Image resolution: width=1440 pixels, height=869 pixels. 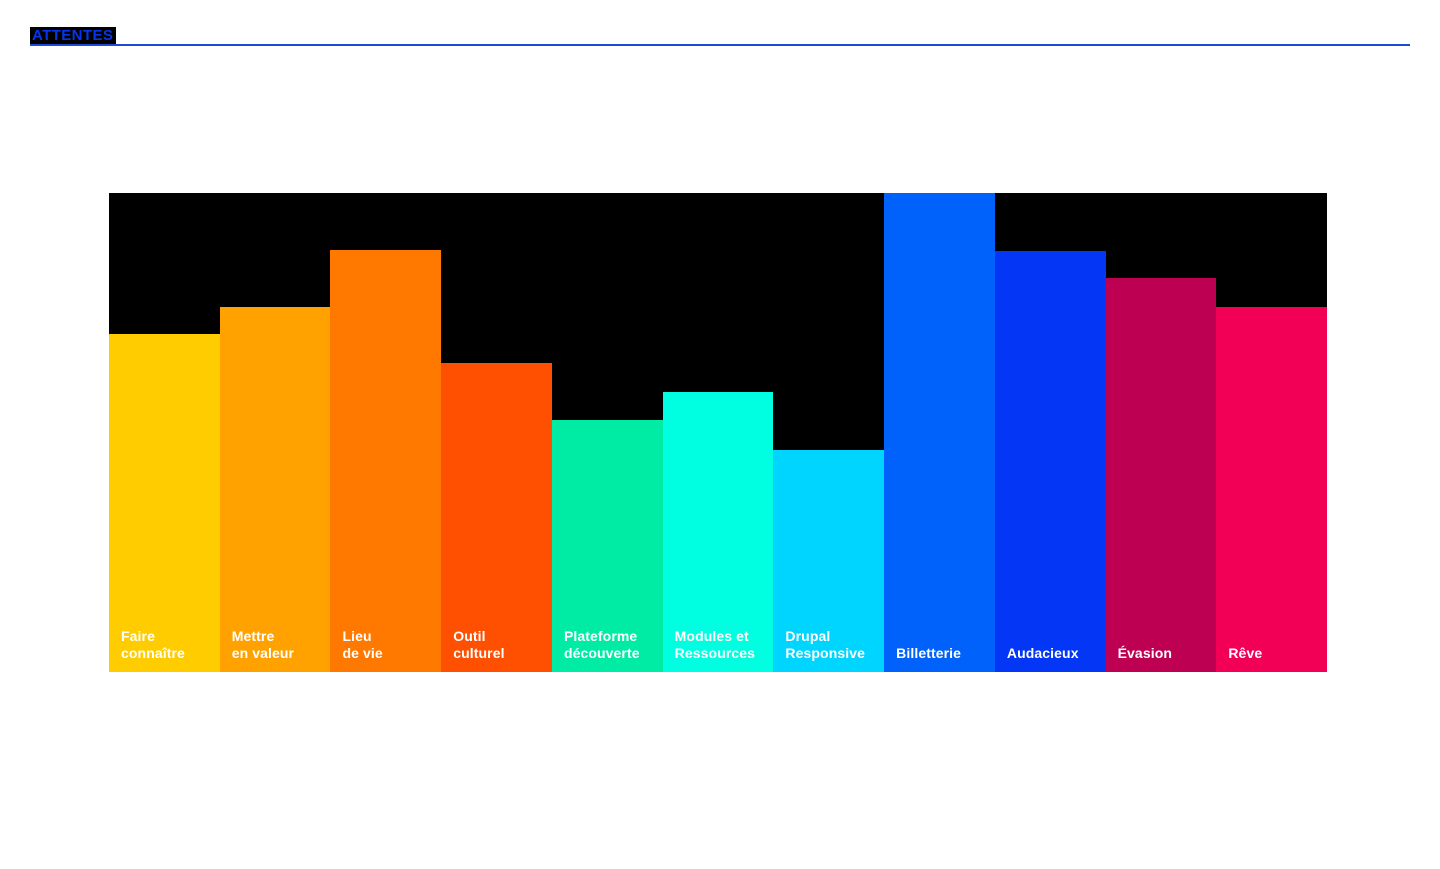 I want to click on bar-label: Évasion, so click(x=1144, y=653).